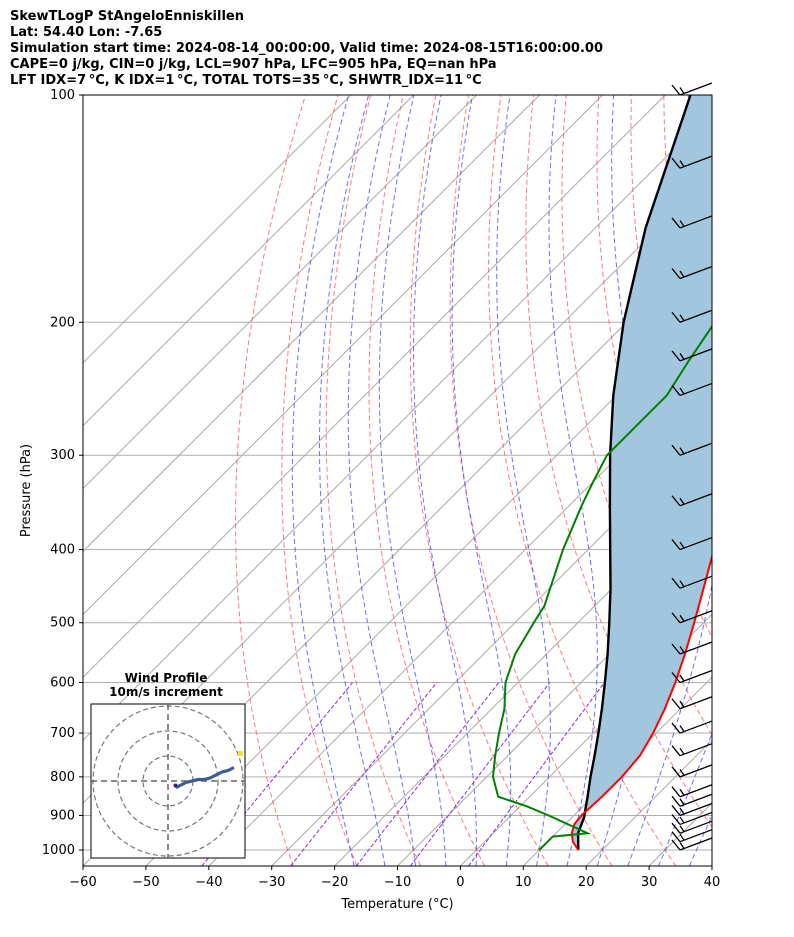 This screenshot has width=794, height=937. What do you see at coordinates (62, 455) in the screenshot?
I see `y-tick-label: 300` at bounding box center [62, 455].